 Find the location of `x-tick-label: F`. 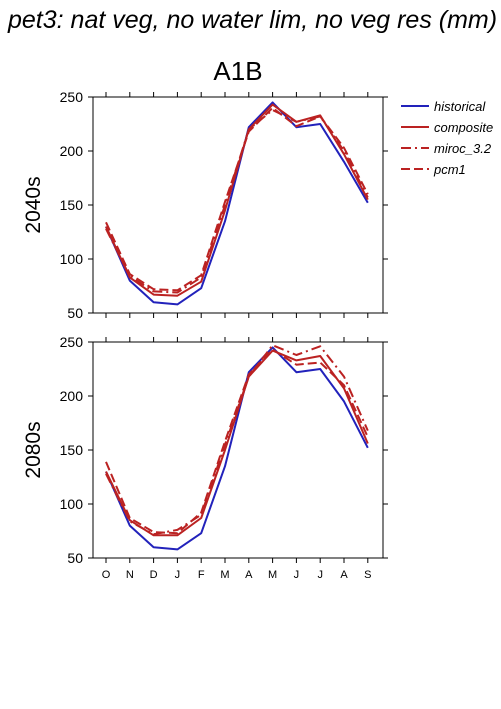

x-tick-label: F is located at coordinates (201, 575).